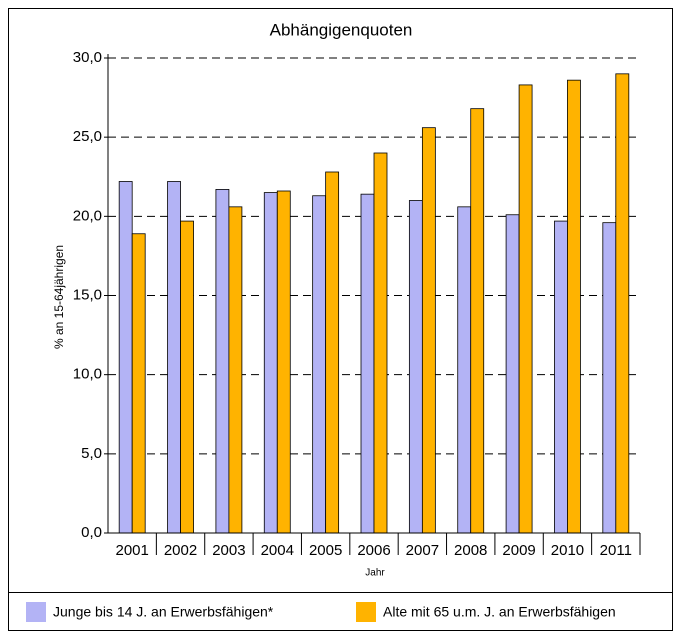 The height and width of the screenshot is (639, 681). What do you see at coordinates (87, 374) in the screenshot?
I see `y-tick-label: 10,0` at bounding box center [87, 374].